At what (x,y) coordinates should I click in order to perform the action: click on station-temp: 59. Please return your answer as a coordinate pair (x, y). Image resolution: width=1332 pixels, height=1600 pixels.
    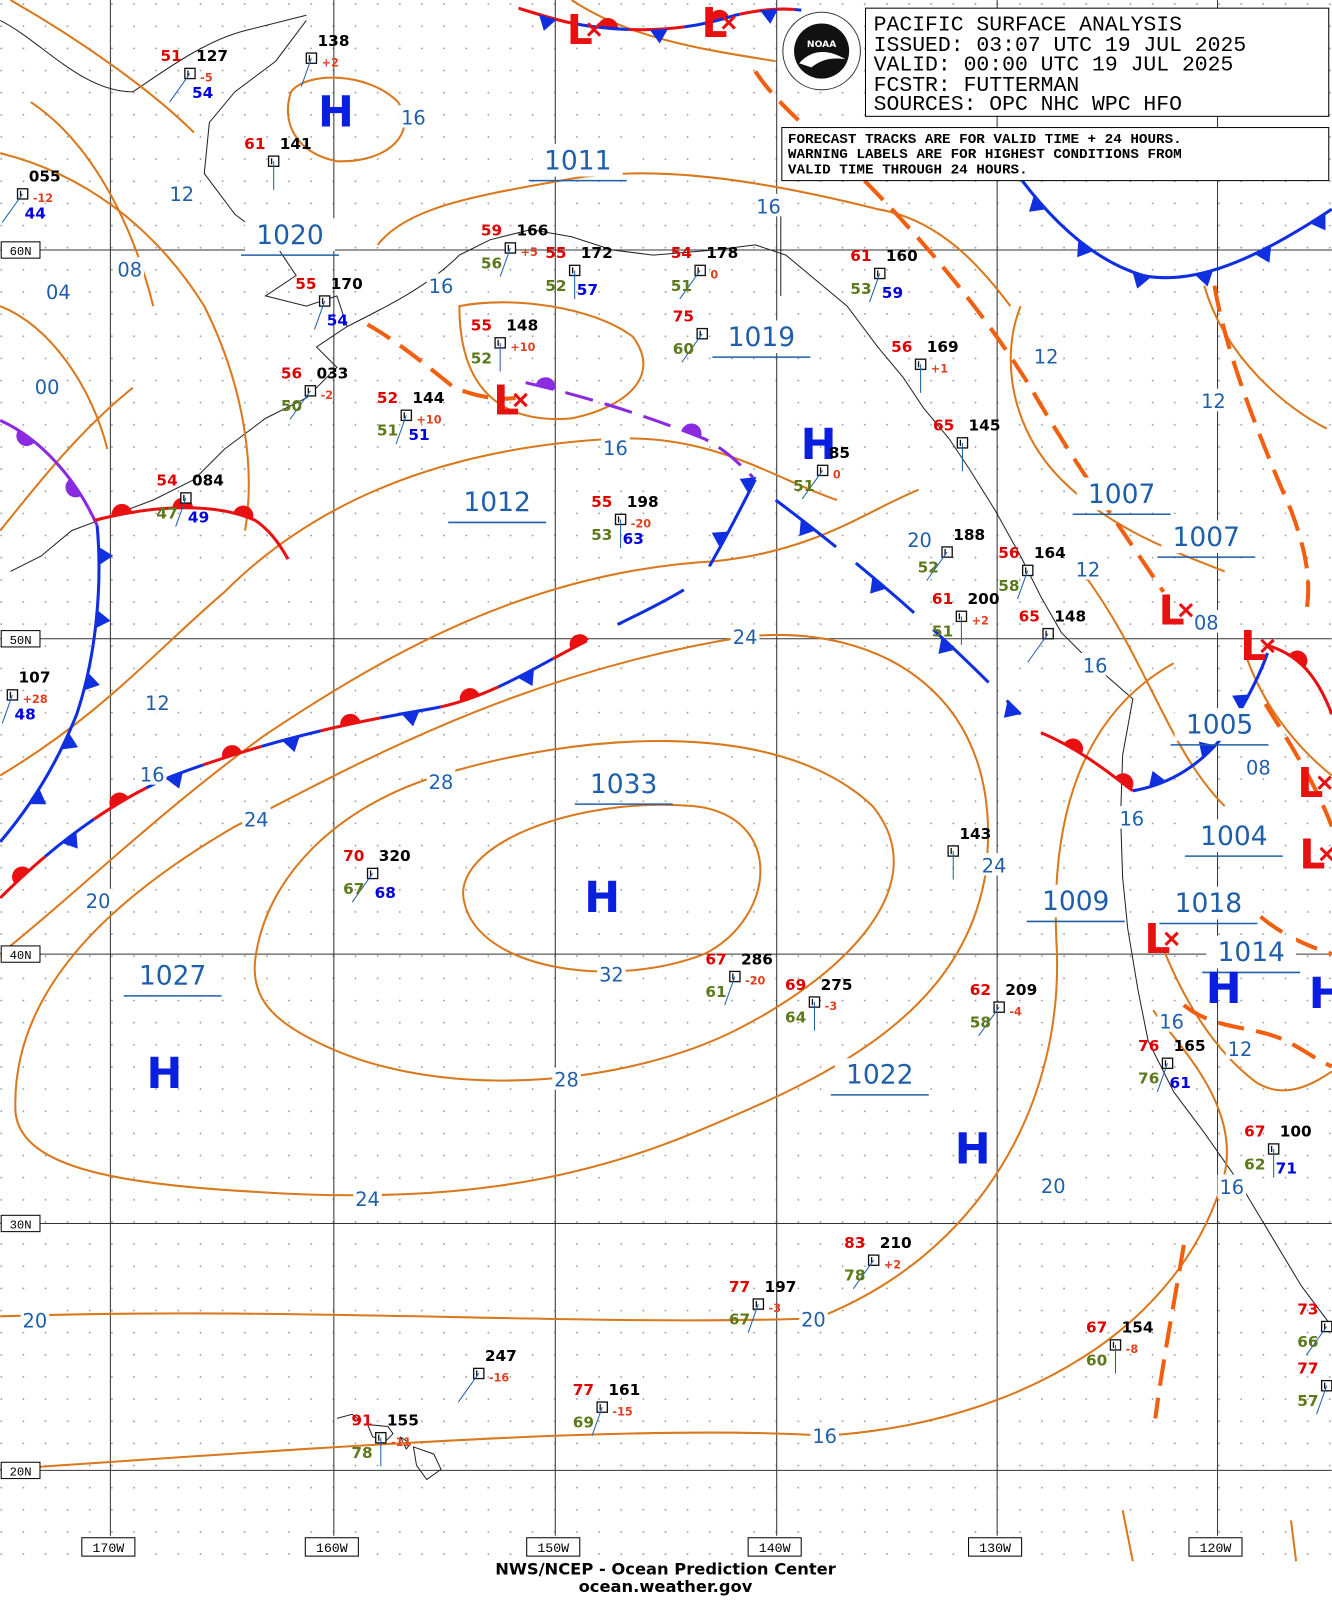
    Looking at the image, I should click on (491, 231).